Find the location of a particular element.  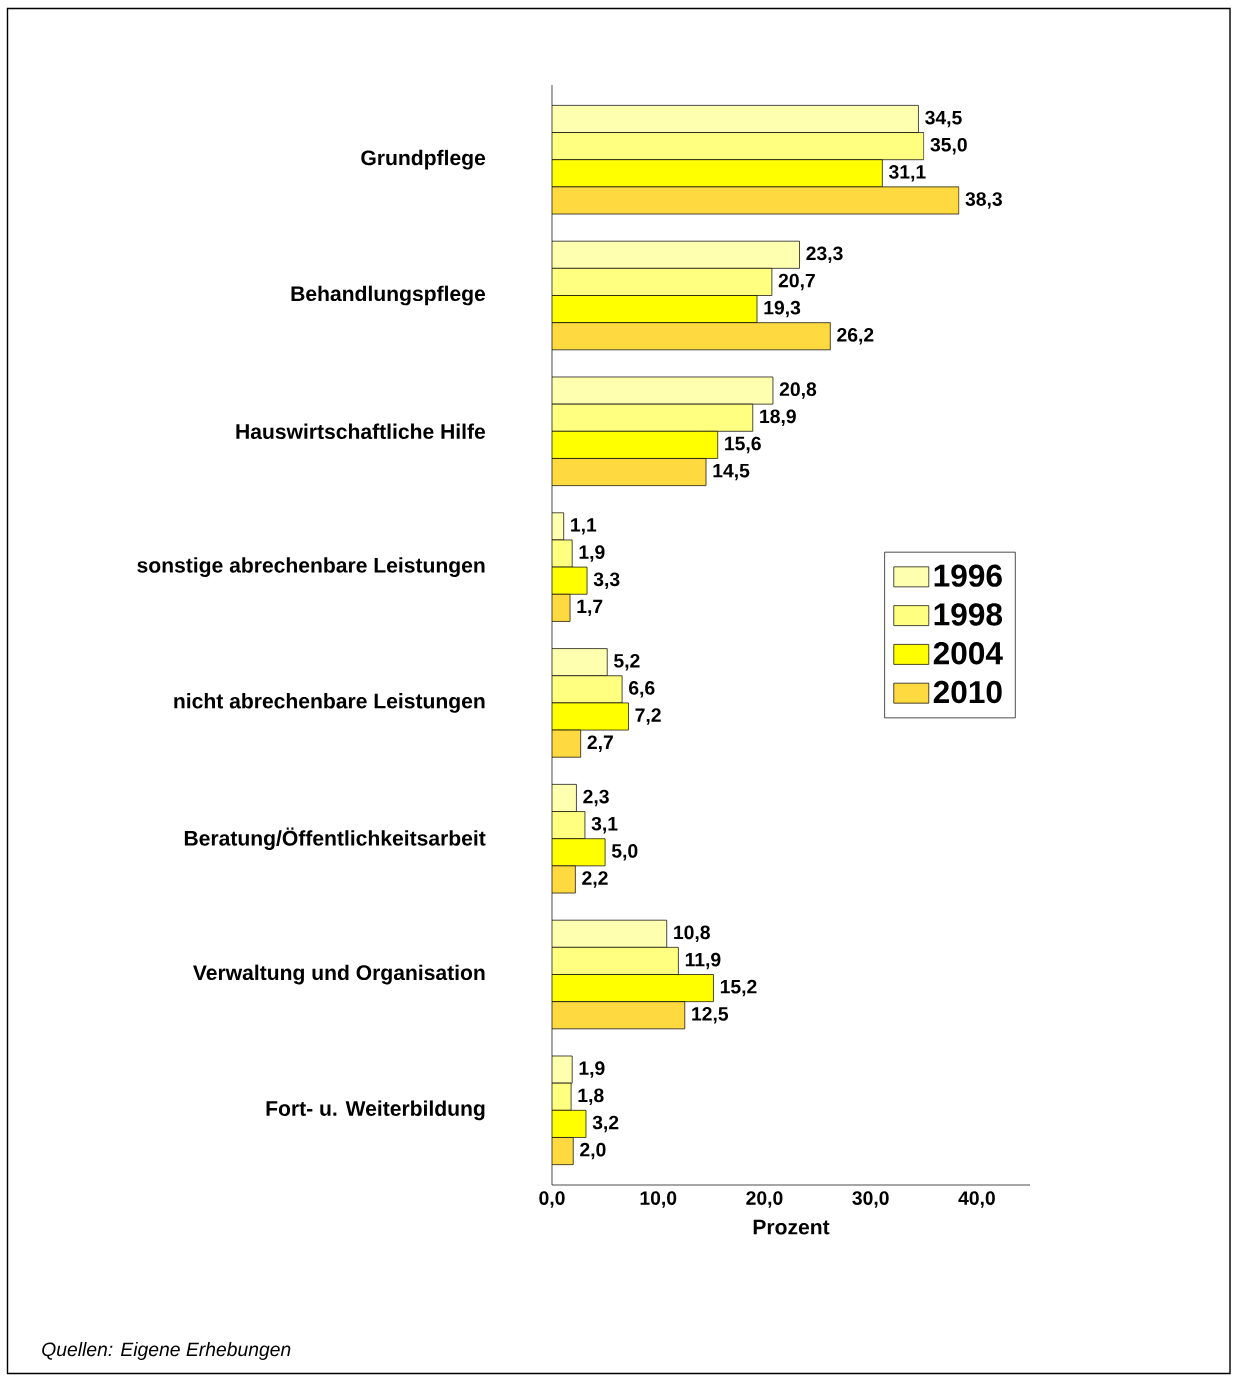

data-label: 1,7 is located at coordinates (590, 608).